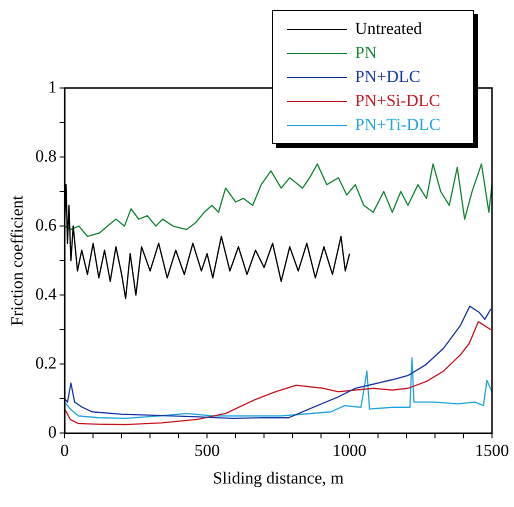  I want to click on legend-label: Untreated, so click(388, 29).